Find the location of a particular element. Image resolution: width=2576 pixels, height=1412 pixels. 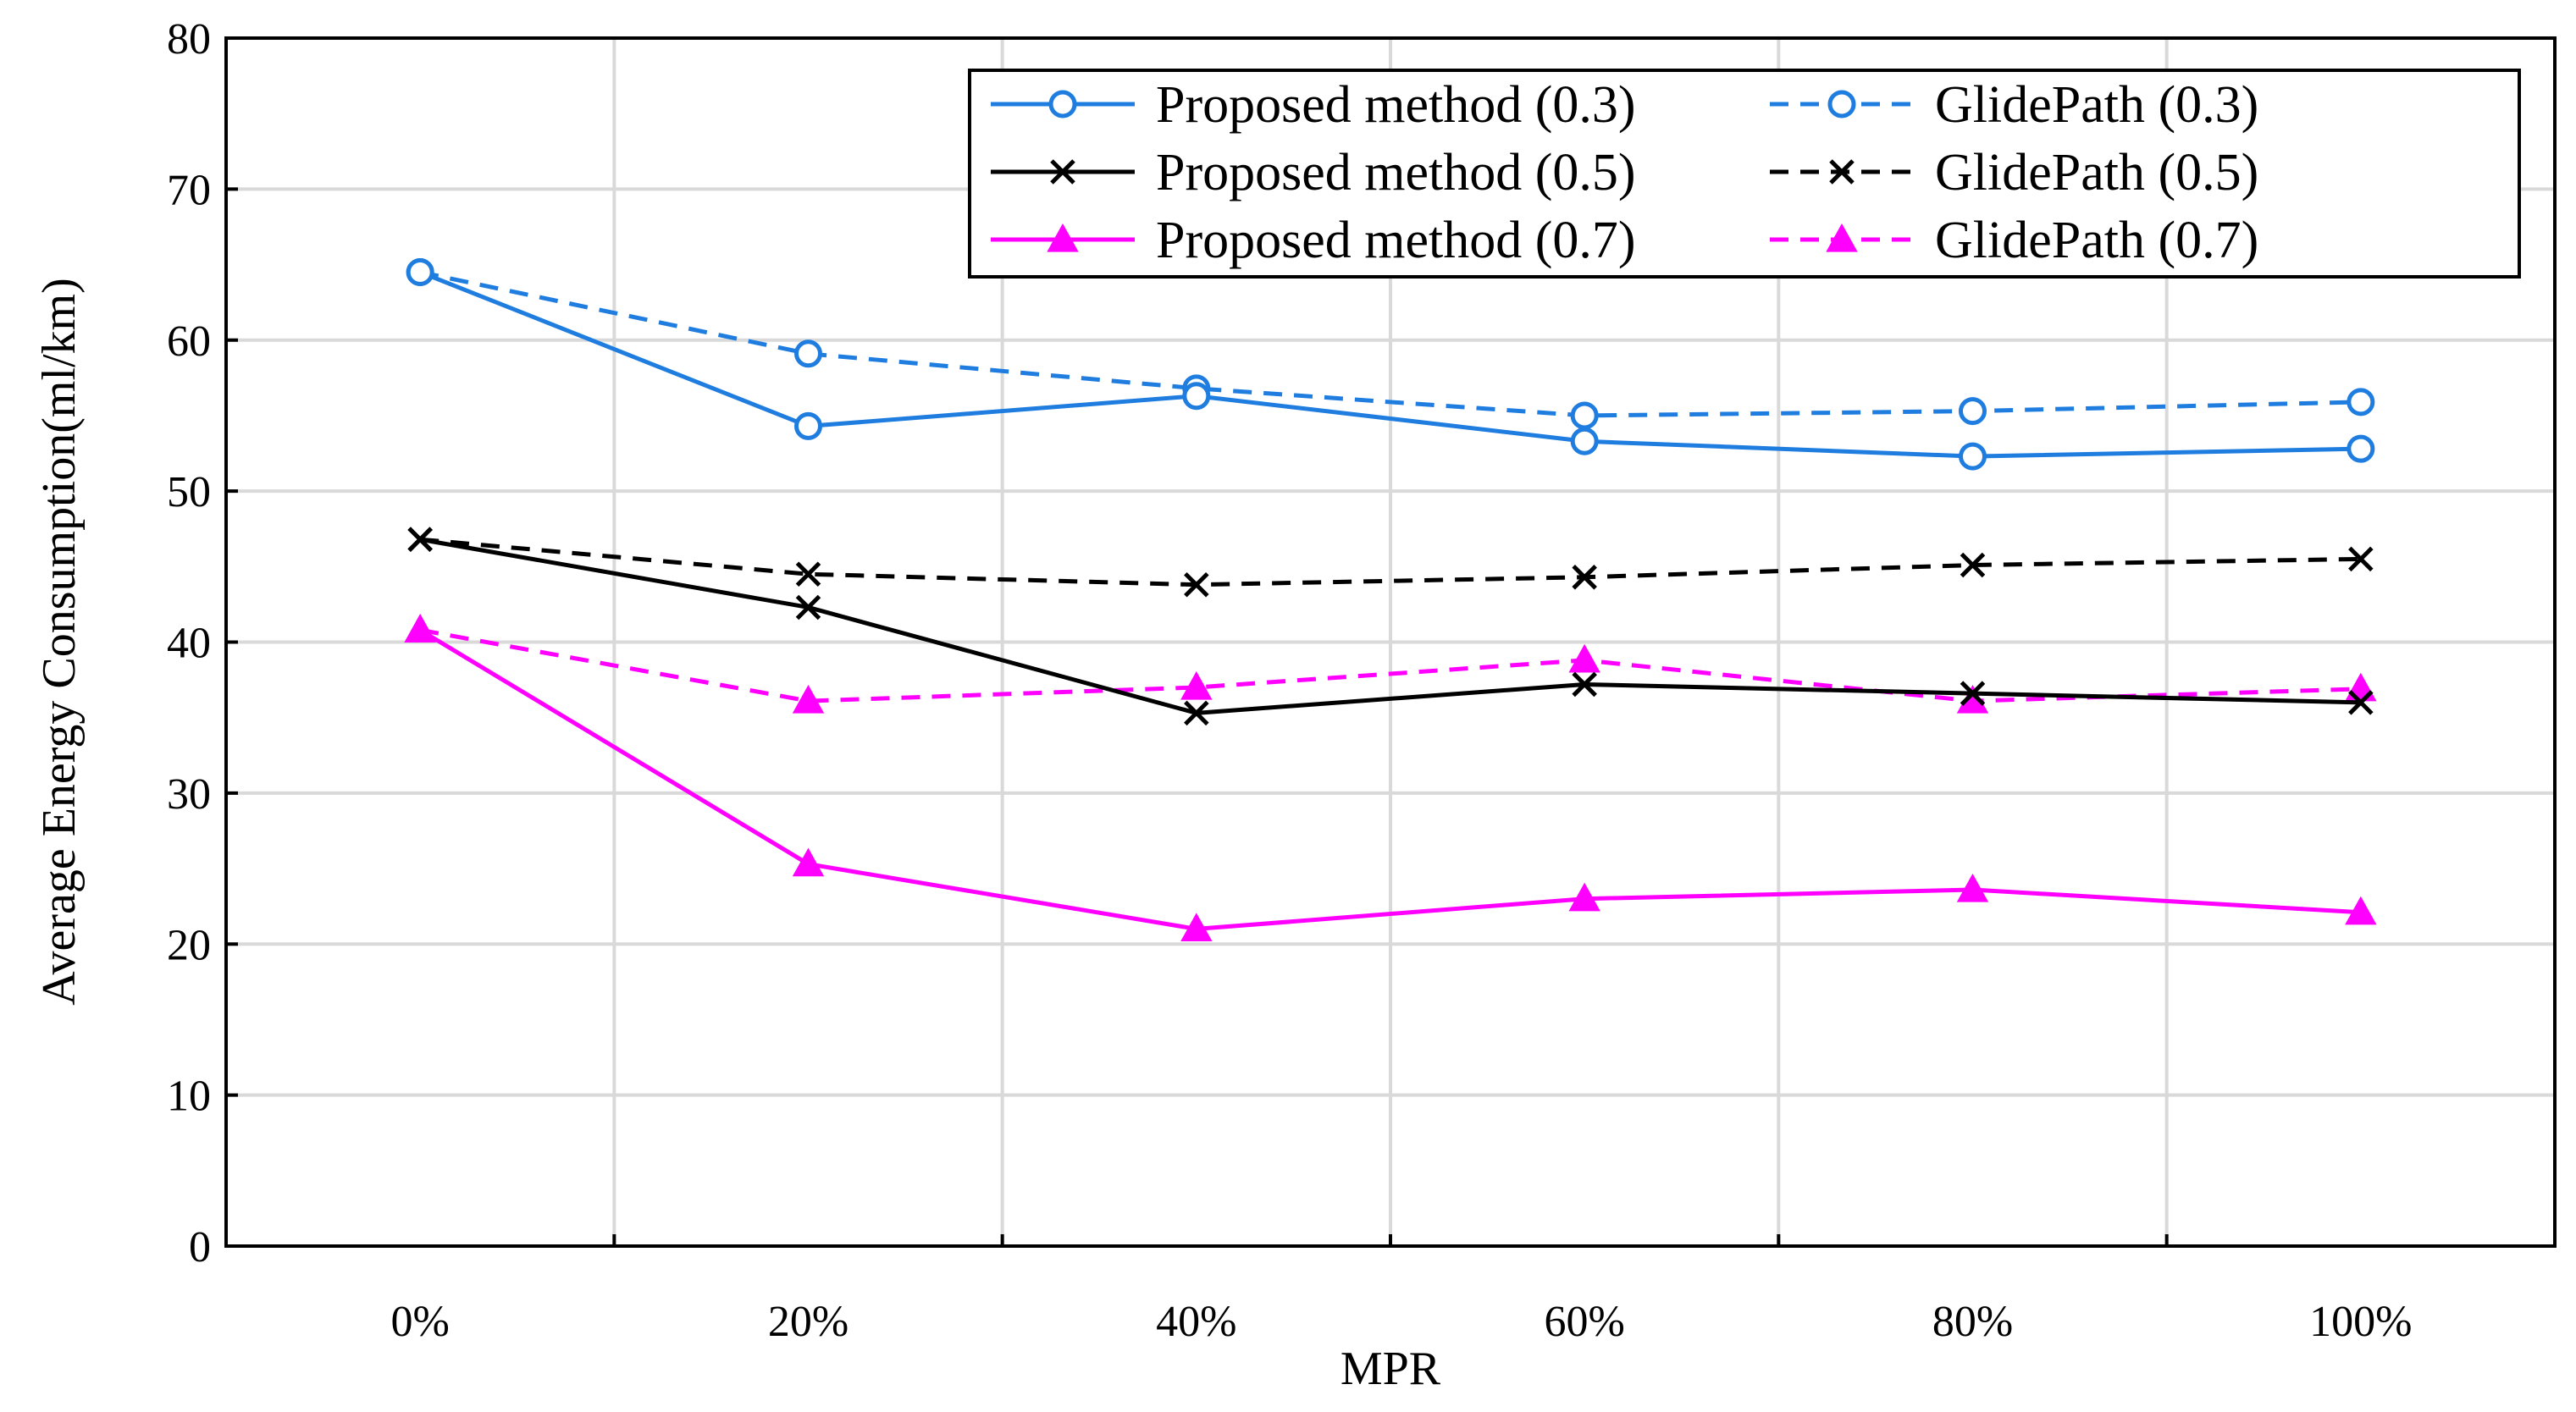

legend-entry: Proposed method (0.7) is located at coordinates (1313, 241).